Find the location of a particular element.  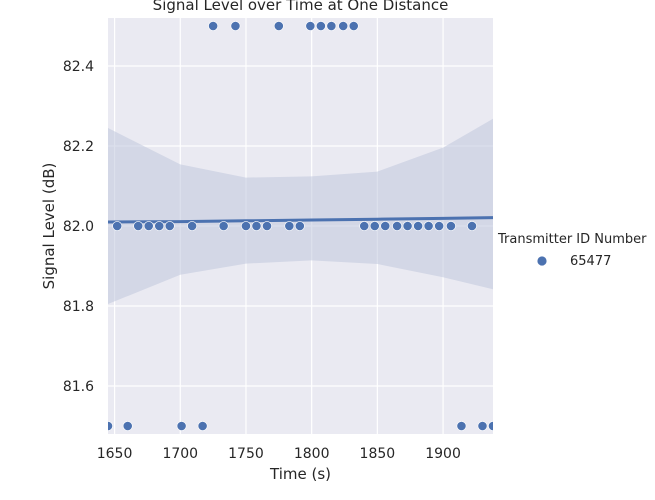

y-tick-label: 82.0 is located at coordinates (78, 227).